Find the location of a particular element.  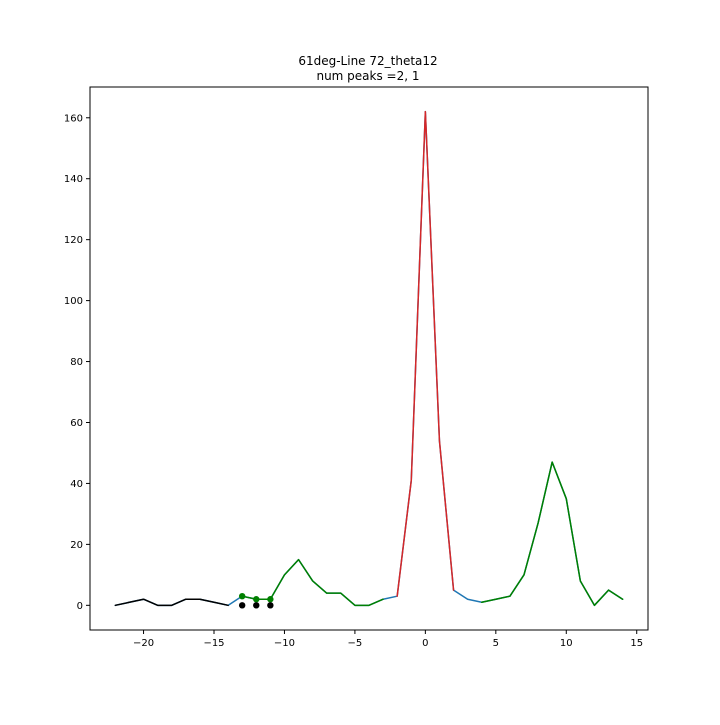

y-tick-label: 60 is located at coordinates (76, 423).